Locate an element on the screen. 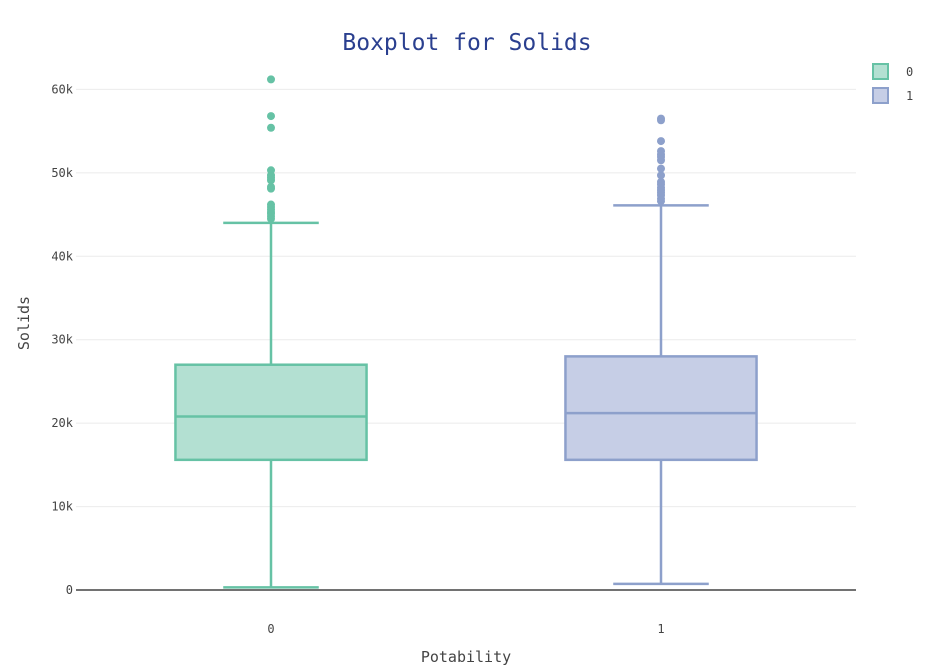 This screenshot has height=665, width=932. y-tick-label: 30k is located at coordinates (62, 340).